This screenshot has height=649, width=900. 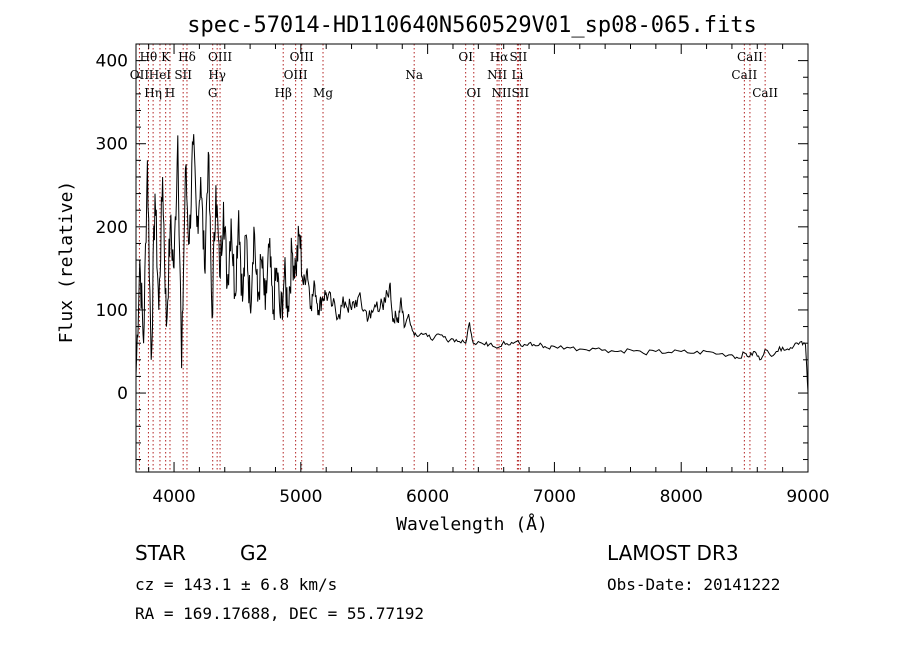 What do you see at coordinates (427, 497) in the screenshot?
I see `x-tick-label: 6000` at bounding box center [427, 497].